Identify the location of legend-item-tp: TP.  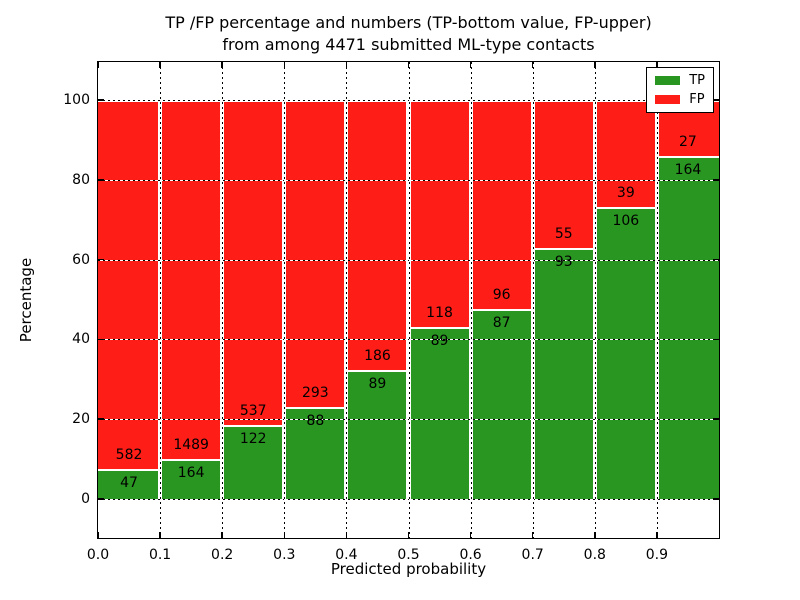
(680, 80).